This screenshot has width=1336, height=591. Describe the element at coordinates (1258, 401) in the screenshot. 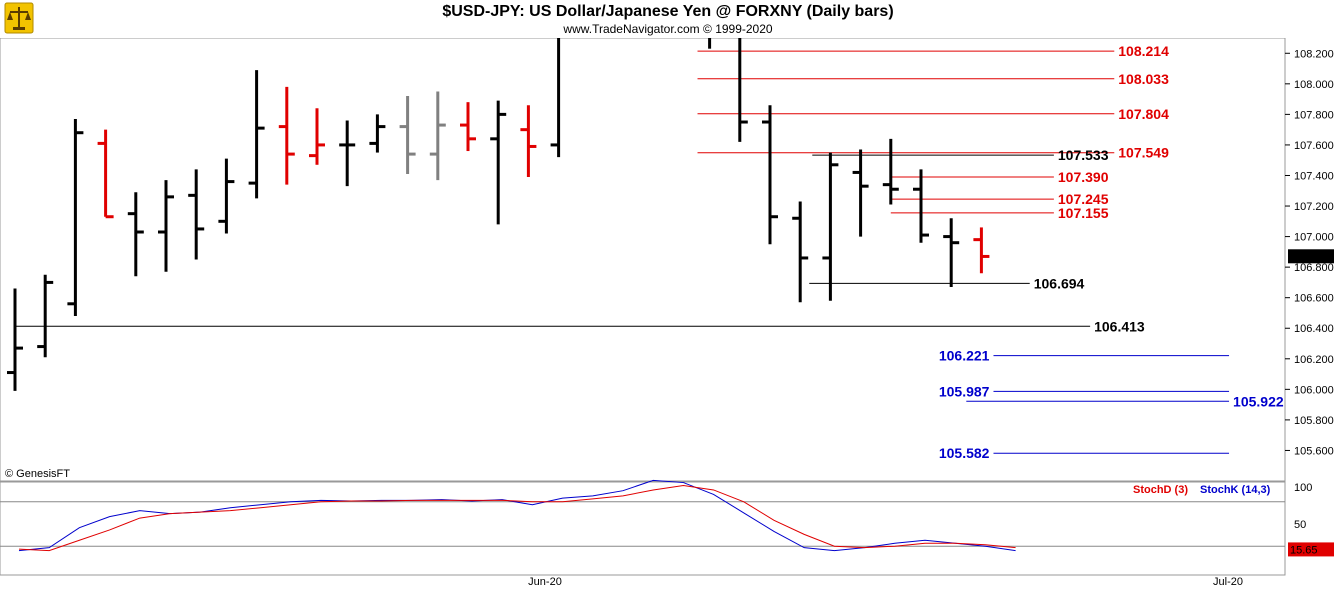

I see `level-label: 105.922` at that location.